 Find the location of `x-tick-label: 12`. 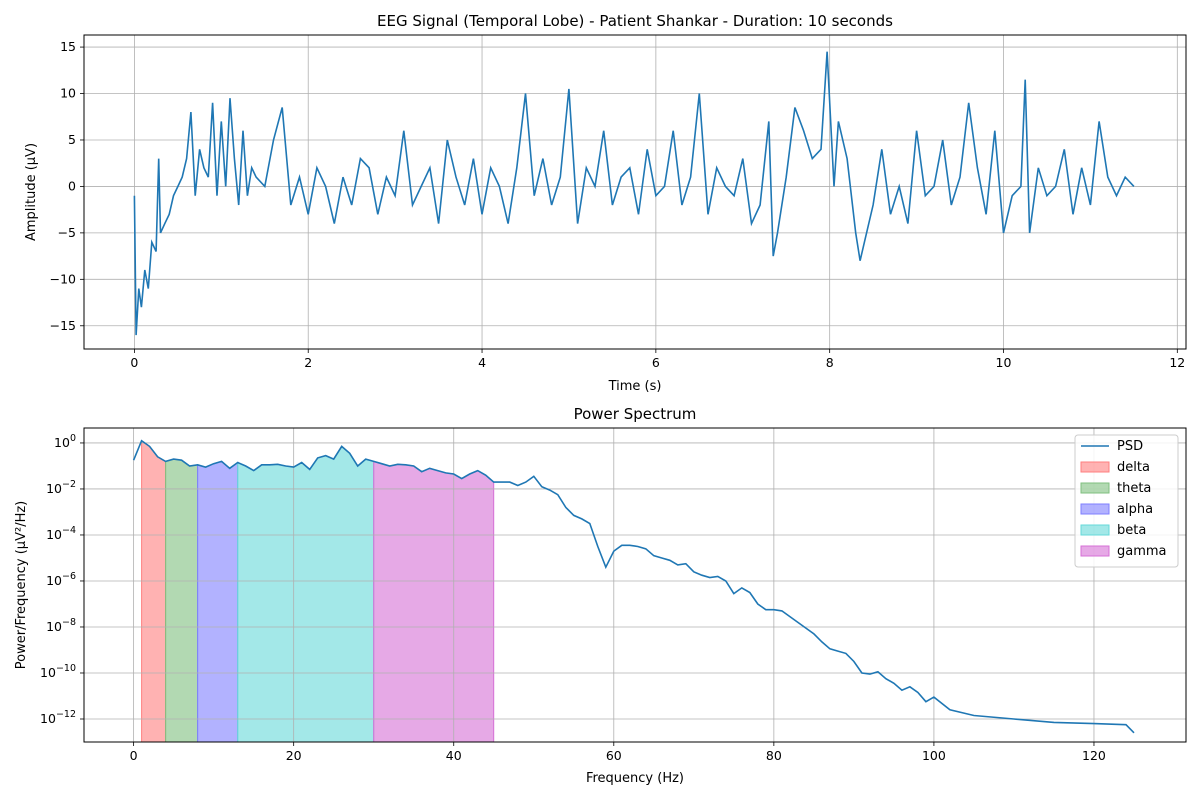

x-tick-label: 12 is located at coordinates (1177, 362).